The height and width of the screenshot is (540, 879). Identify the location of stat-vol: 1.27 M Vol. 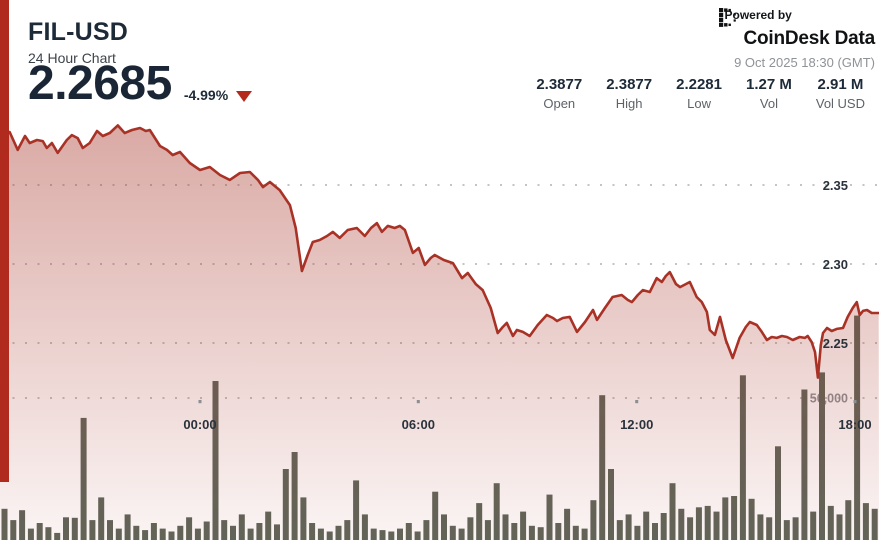
(769, 93).